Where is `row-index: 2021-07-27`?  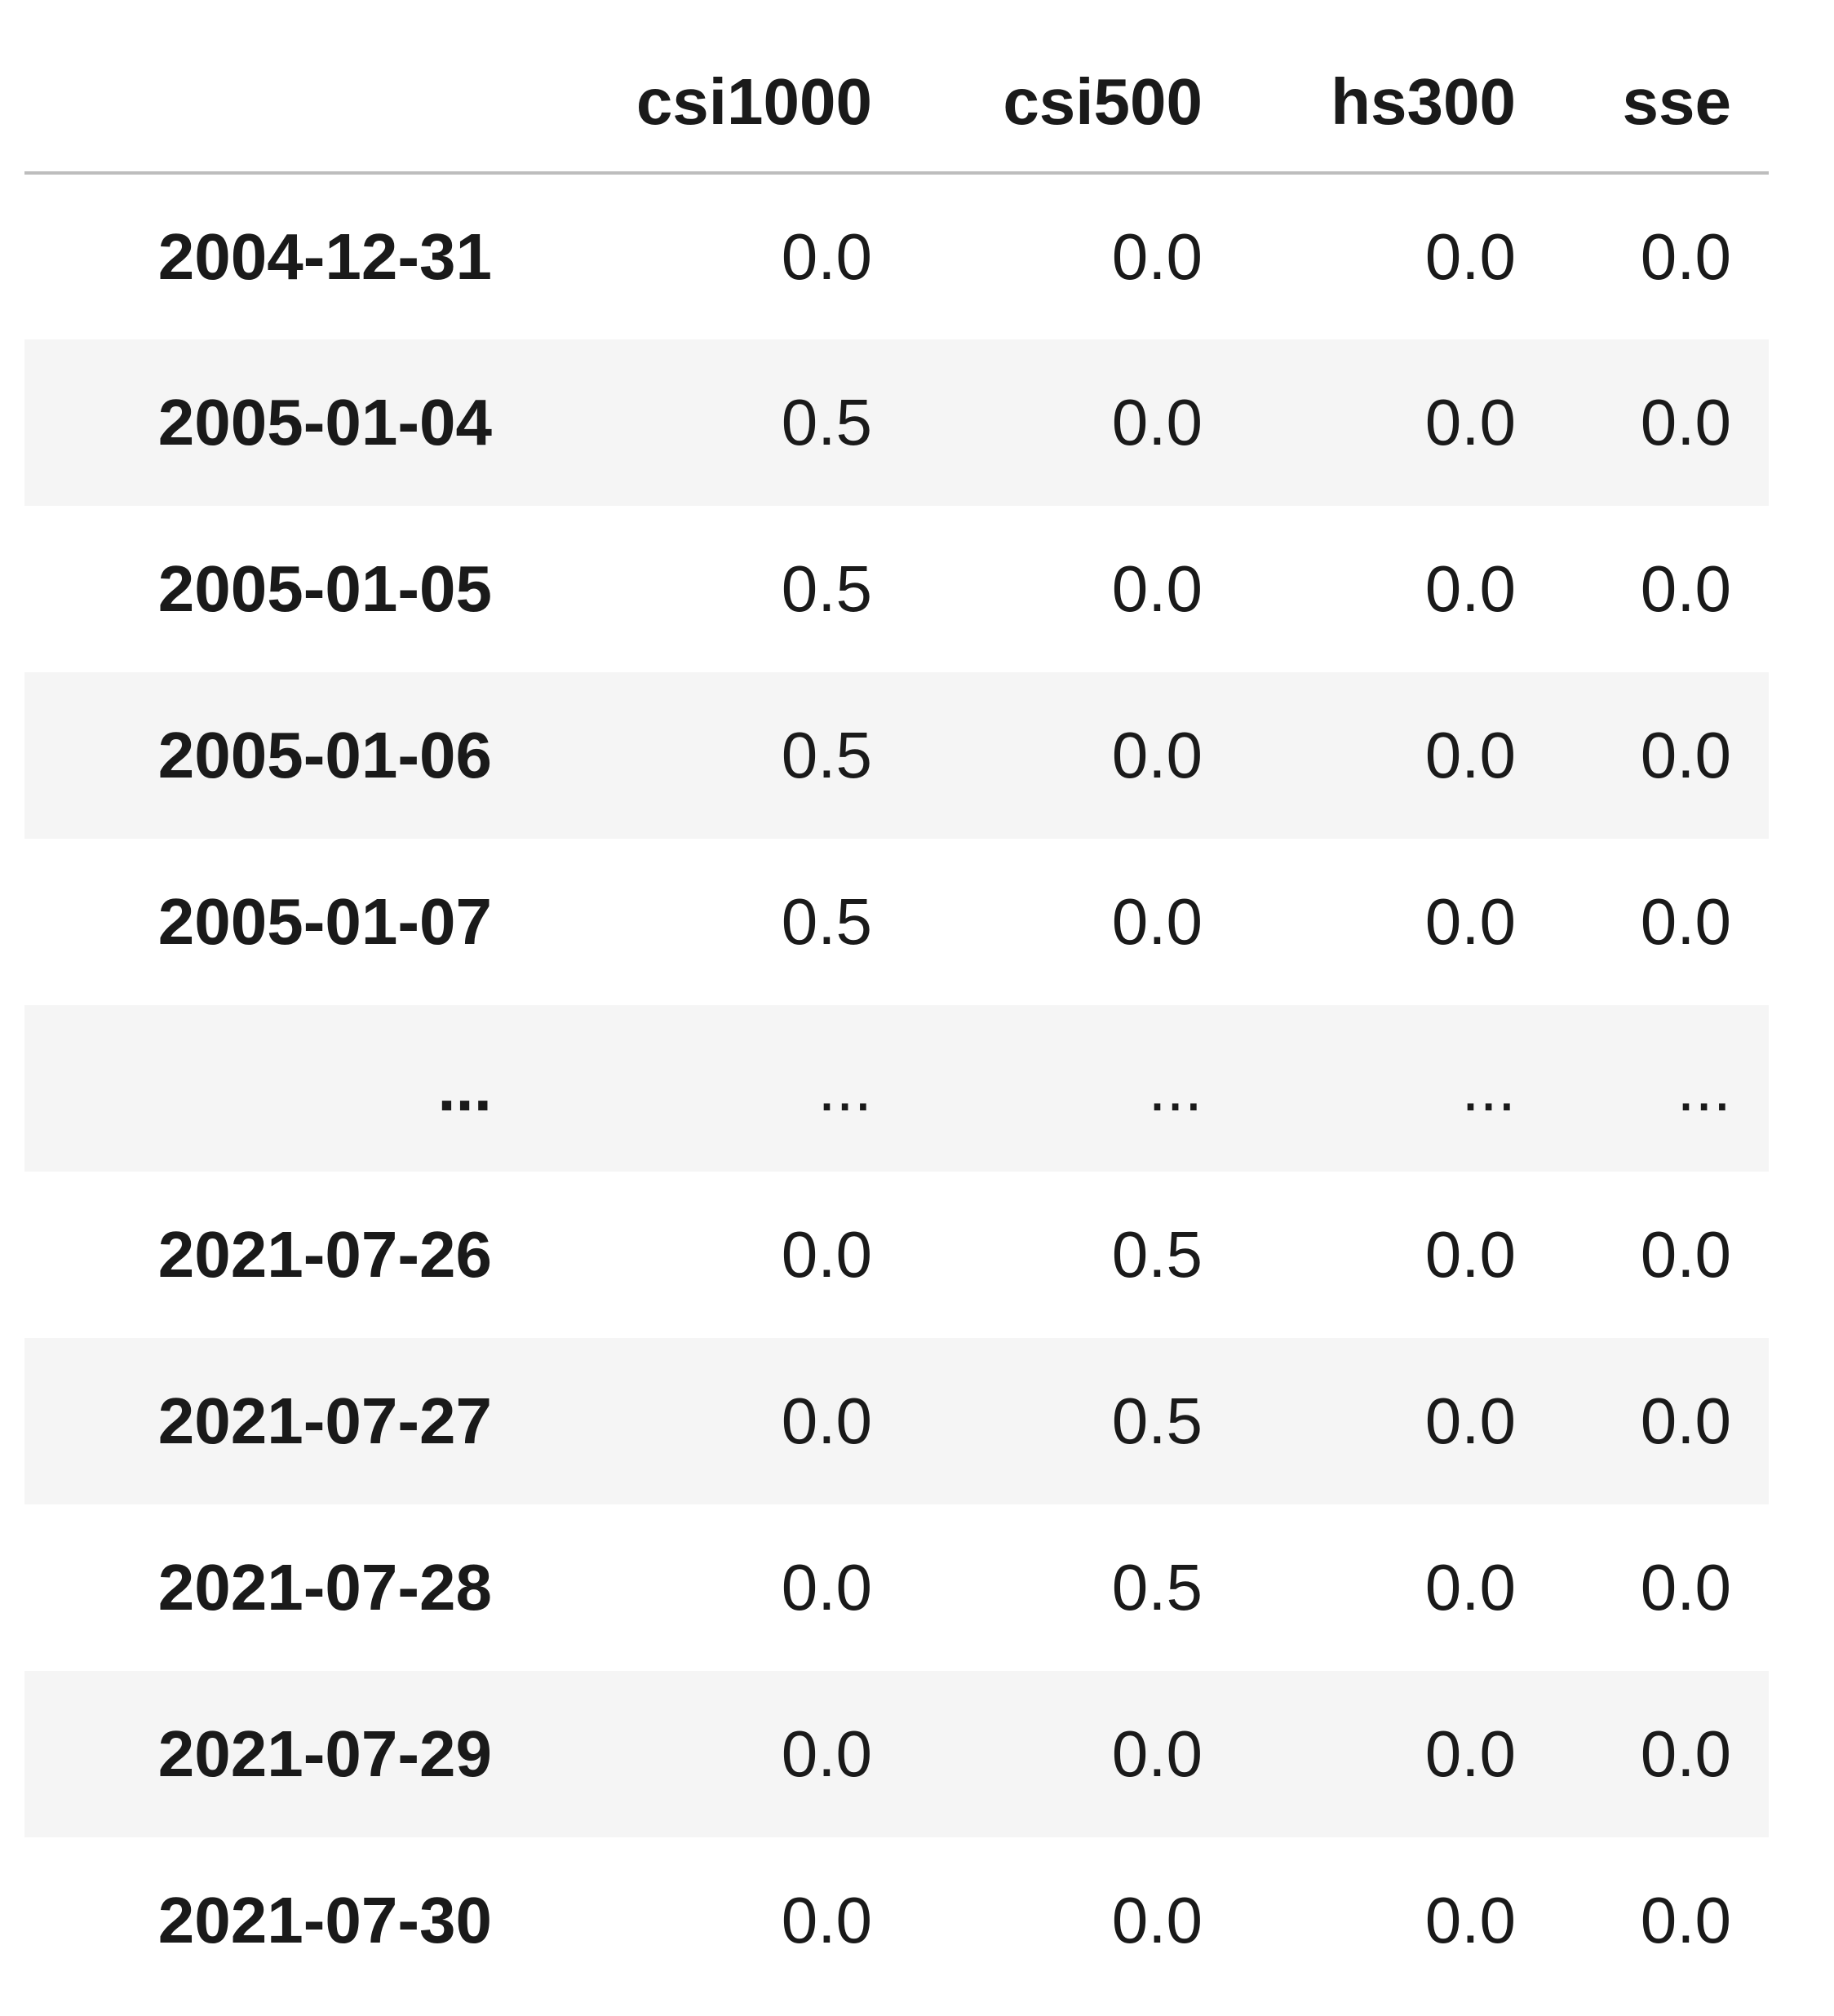
row-index: 2021-07-27 is located at coordinates (324, 1421).